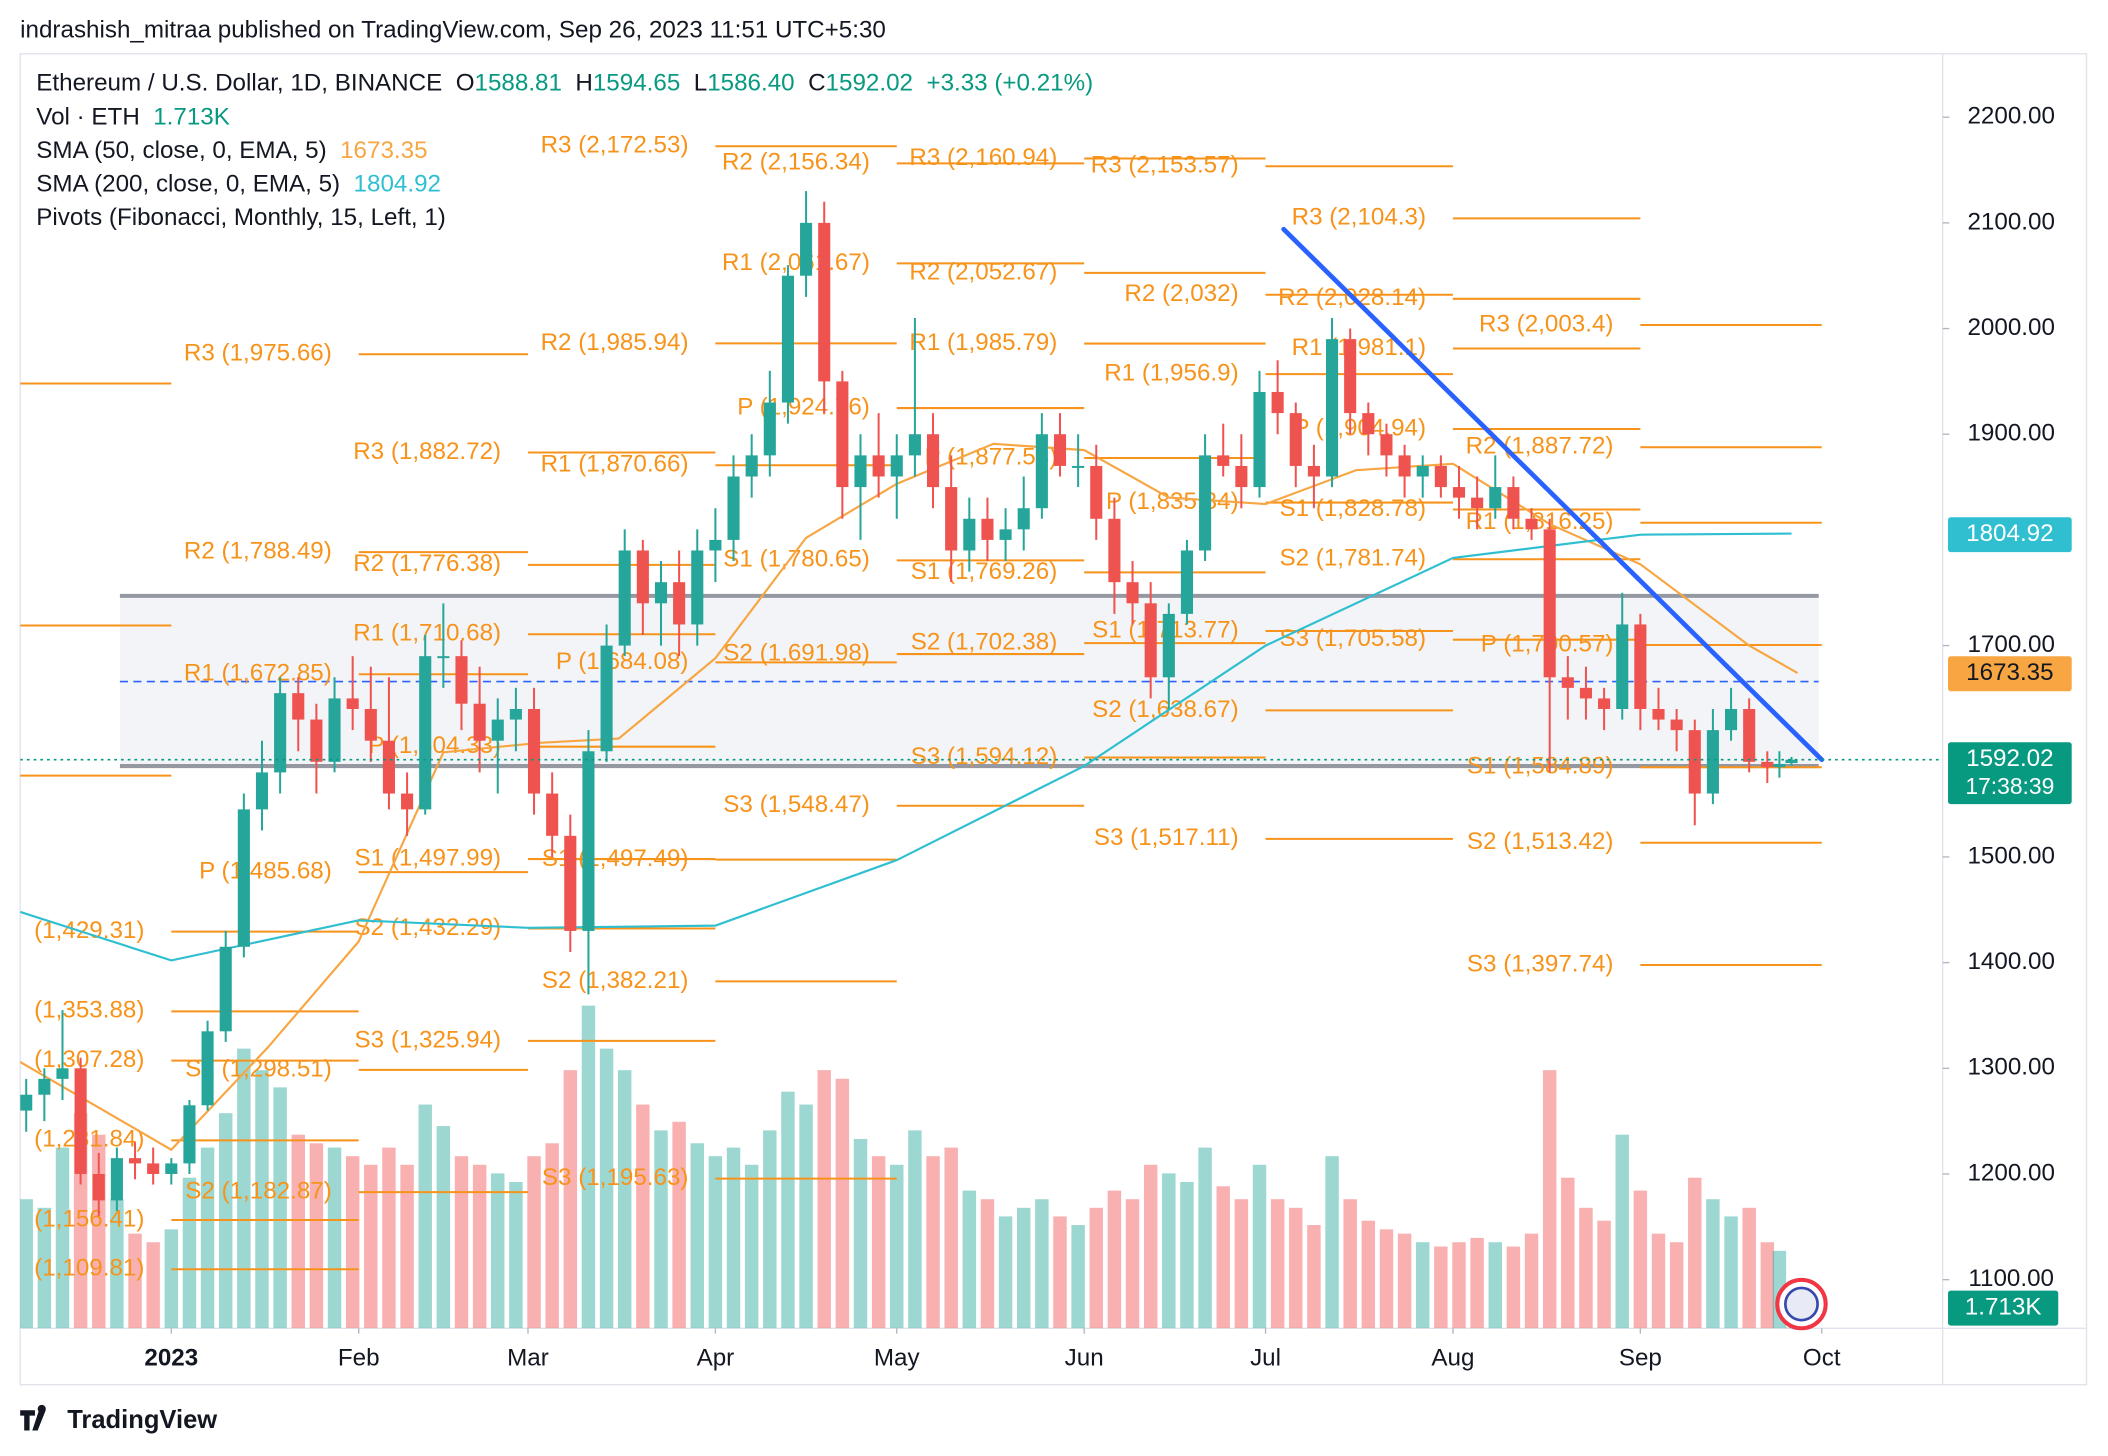  What do you see at coordinates (583, 83) in the screenshot?
I see `ohlc-key: H` at bounding box center [583, 83].